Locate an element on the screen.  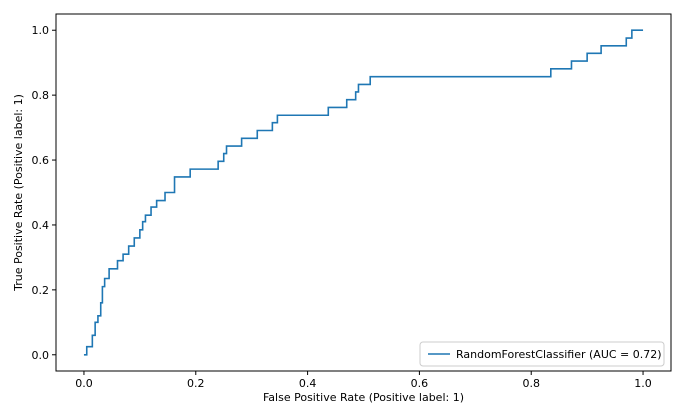
x-axis-label: False Positive Rate (Positive label: 1) is located at coordinates (363, 397).